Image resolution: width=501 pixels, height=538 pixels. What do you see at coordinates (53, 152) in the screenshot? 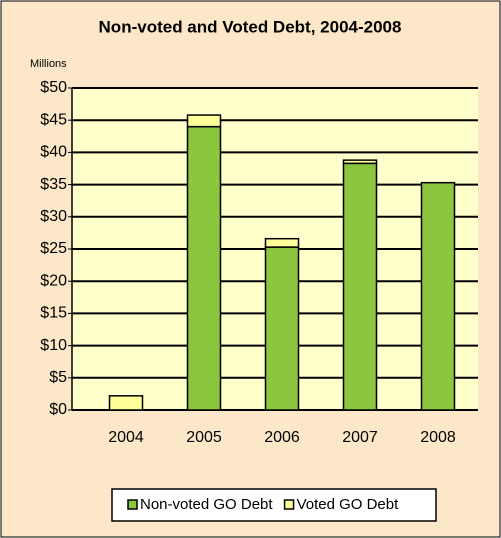
I see `y-tick-label: $40` at bounding box center [53, 152].